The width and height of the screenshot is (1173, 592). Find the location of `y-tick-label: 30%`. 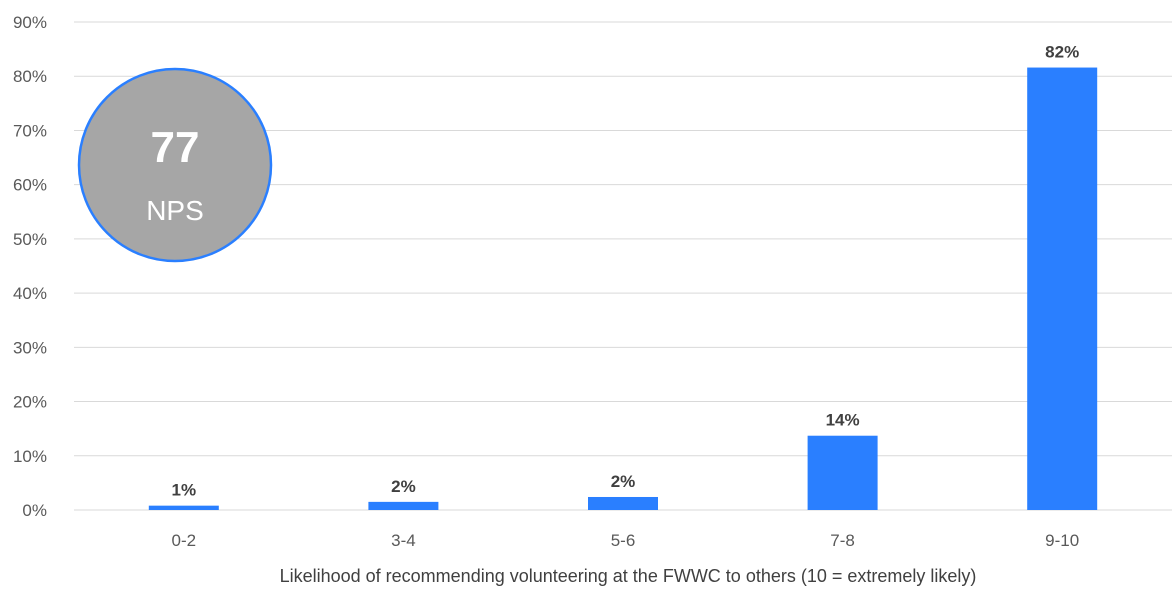

y-tick-label: 30% is located at coordinates (30, 347).